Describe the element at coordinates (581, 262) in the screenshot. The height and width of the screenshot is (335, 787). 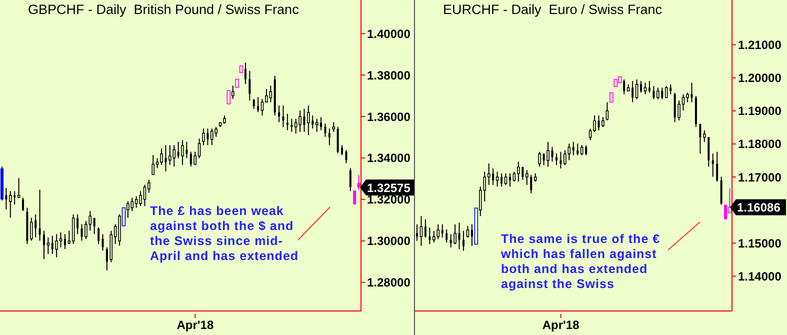
I see `annotation: The same is true of the € which has fallen against both and has extended against the Swiss` at that location.